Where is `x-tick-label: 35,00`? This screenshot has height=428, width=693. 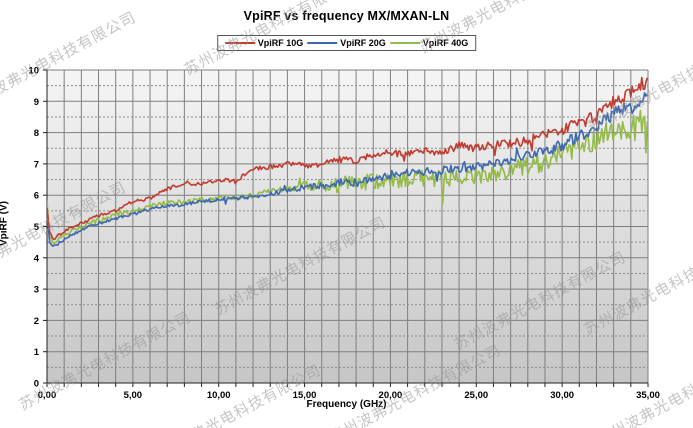 x-tick-label: 35,00 is located at coordinates (648, 395).